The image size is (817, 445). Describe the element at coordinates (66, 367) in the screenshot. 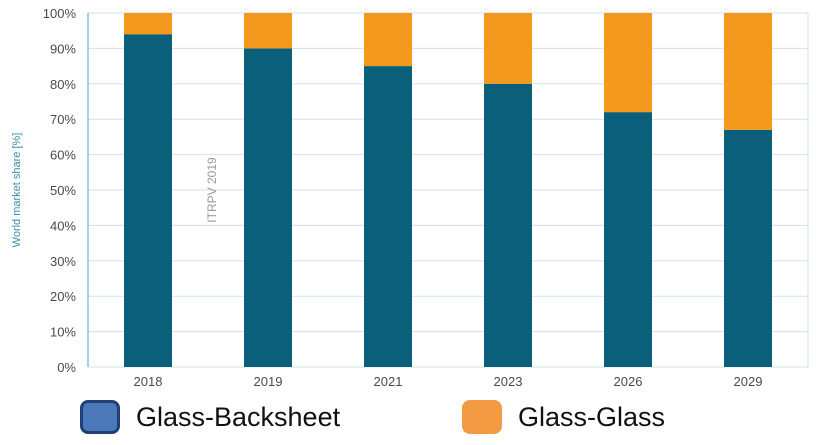

I see `y-tick-label: 0%` at that location.